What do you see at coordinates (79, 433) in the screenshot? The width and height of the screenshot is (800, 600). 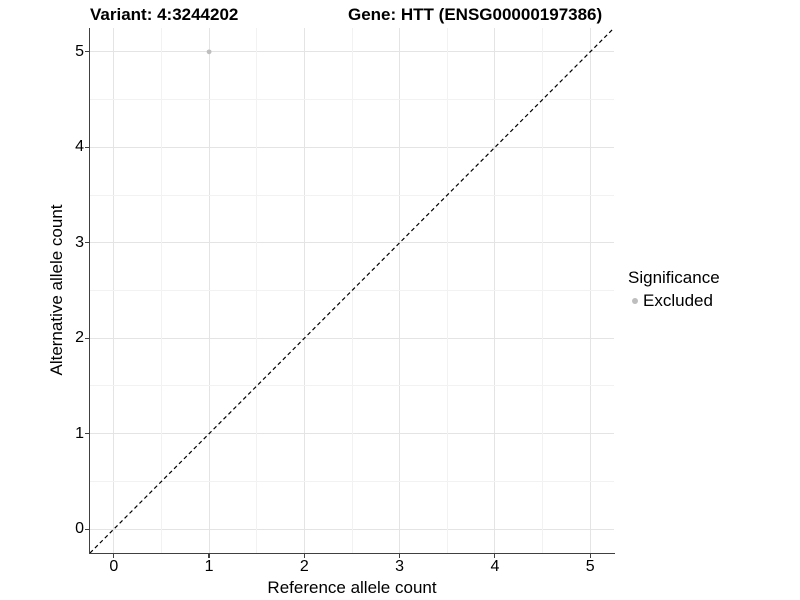 I see `y-tick-label: 1` at bounding box center [79, 433].